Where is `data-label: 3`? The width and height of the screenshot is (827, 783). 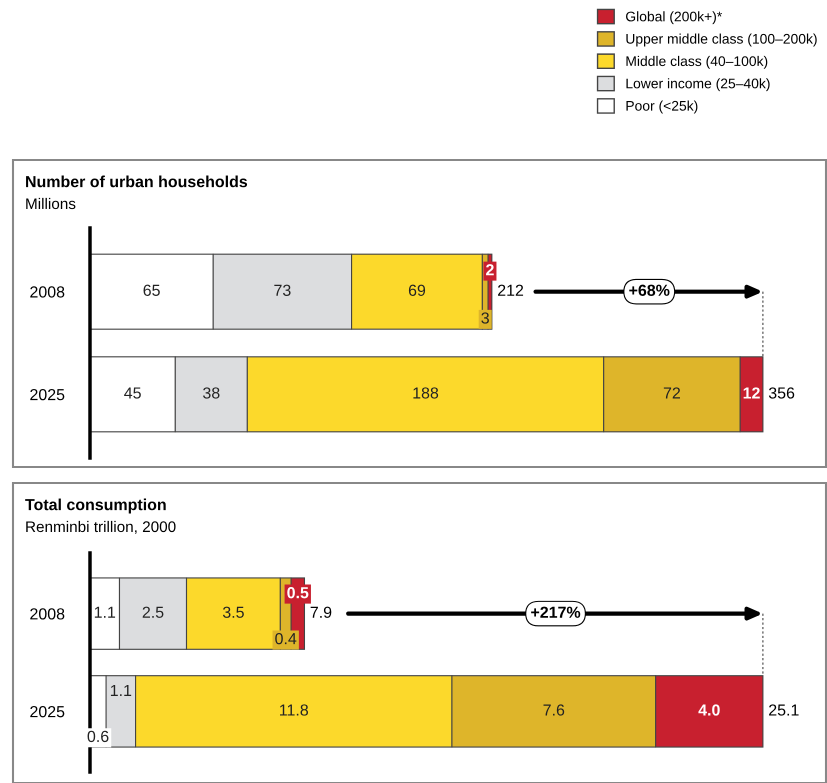 data-label: 3 is located at coordinates (485, 318).